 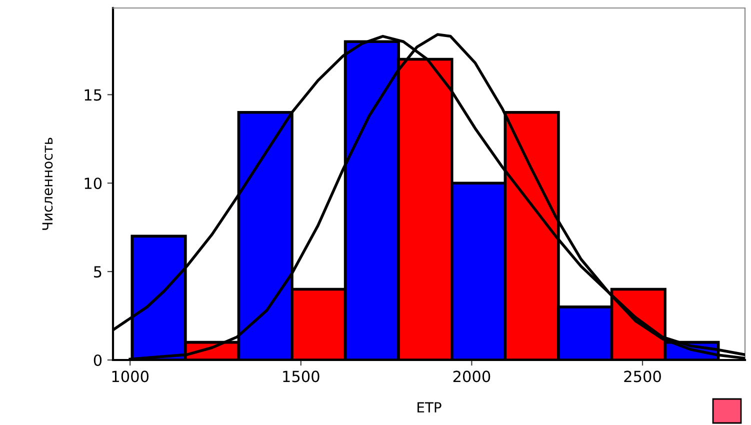 I want to click on y-tick-label: 10, so click(x=93, y=184).